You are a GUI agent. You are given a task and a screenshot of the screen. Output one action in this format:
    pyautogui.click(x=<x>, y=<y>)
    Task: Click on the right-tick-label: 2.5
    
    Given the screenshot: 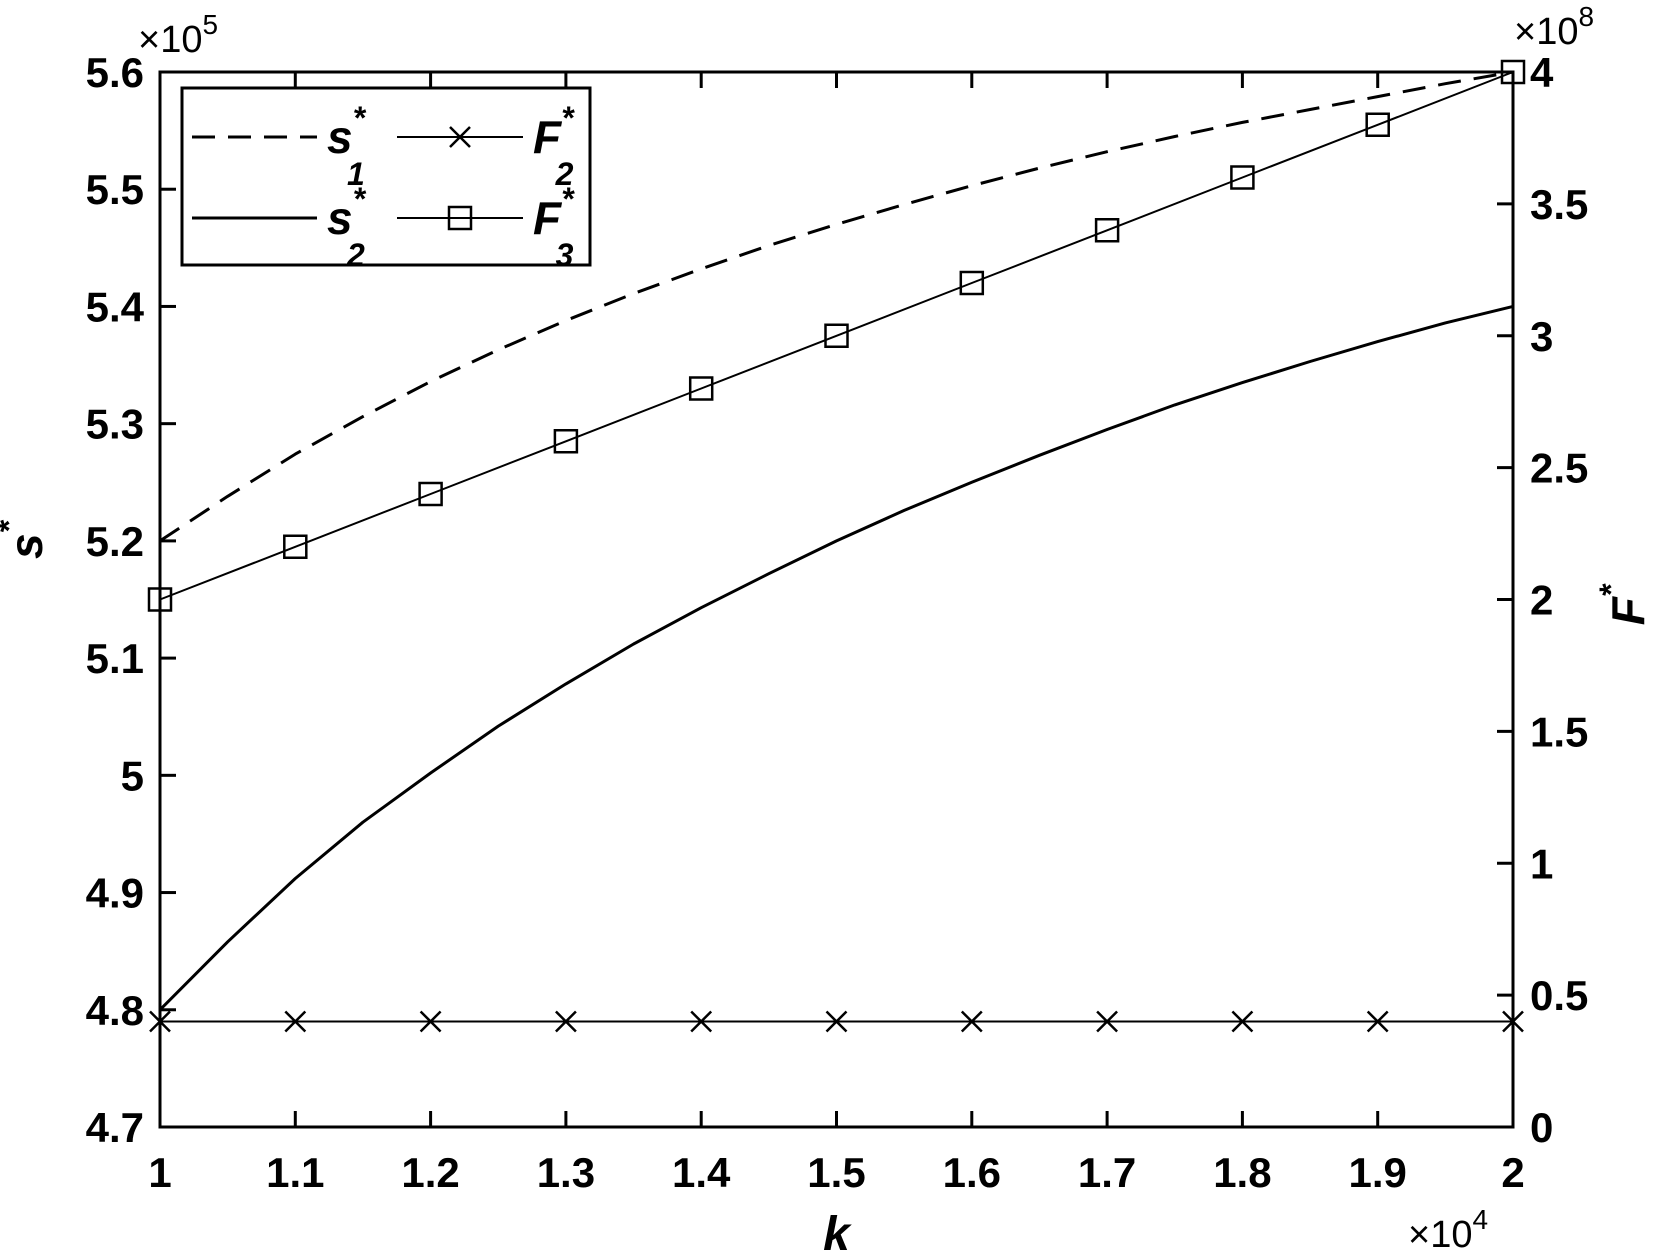 What is the action you would take?
    pyautogui.click(x=1559, y=468)
    